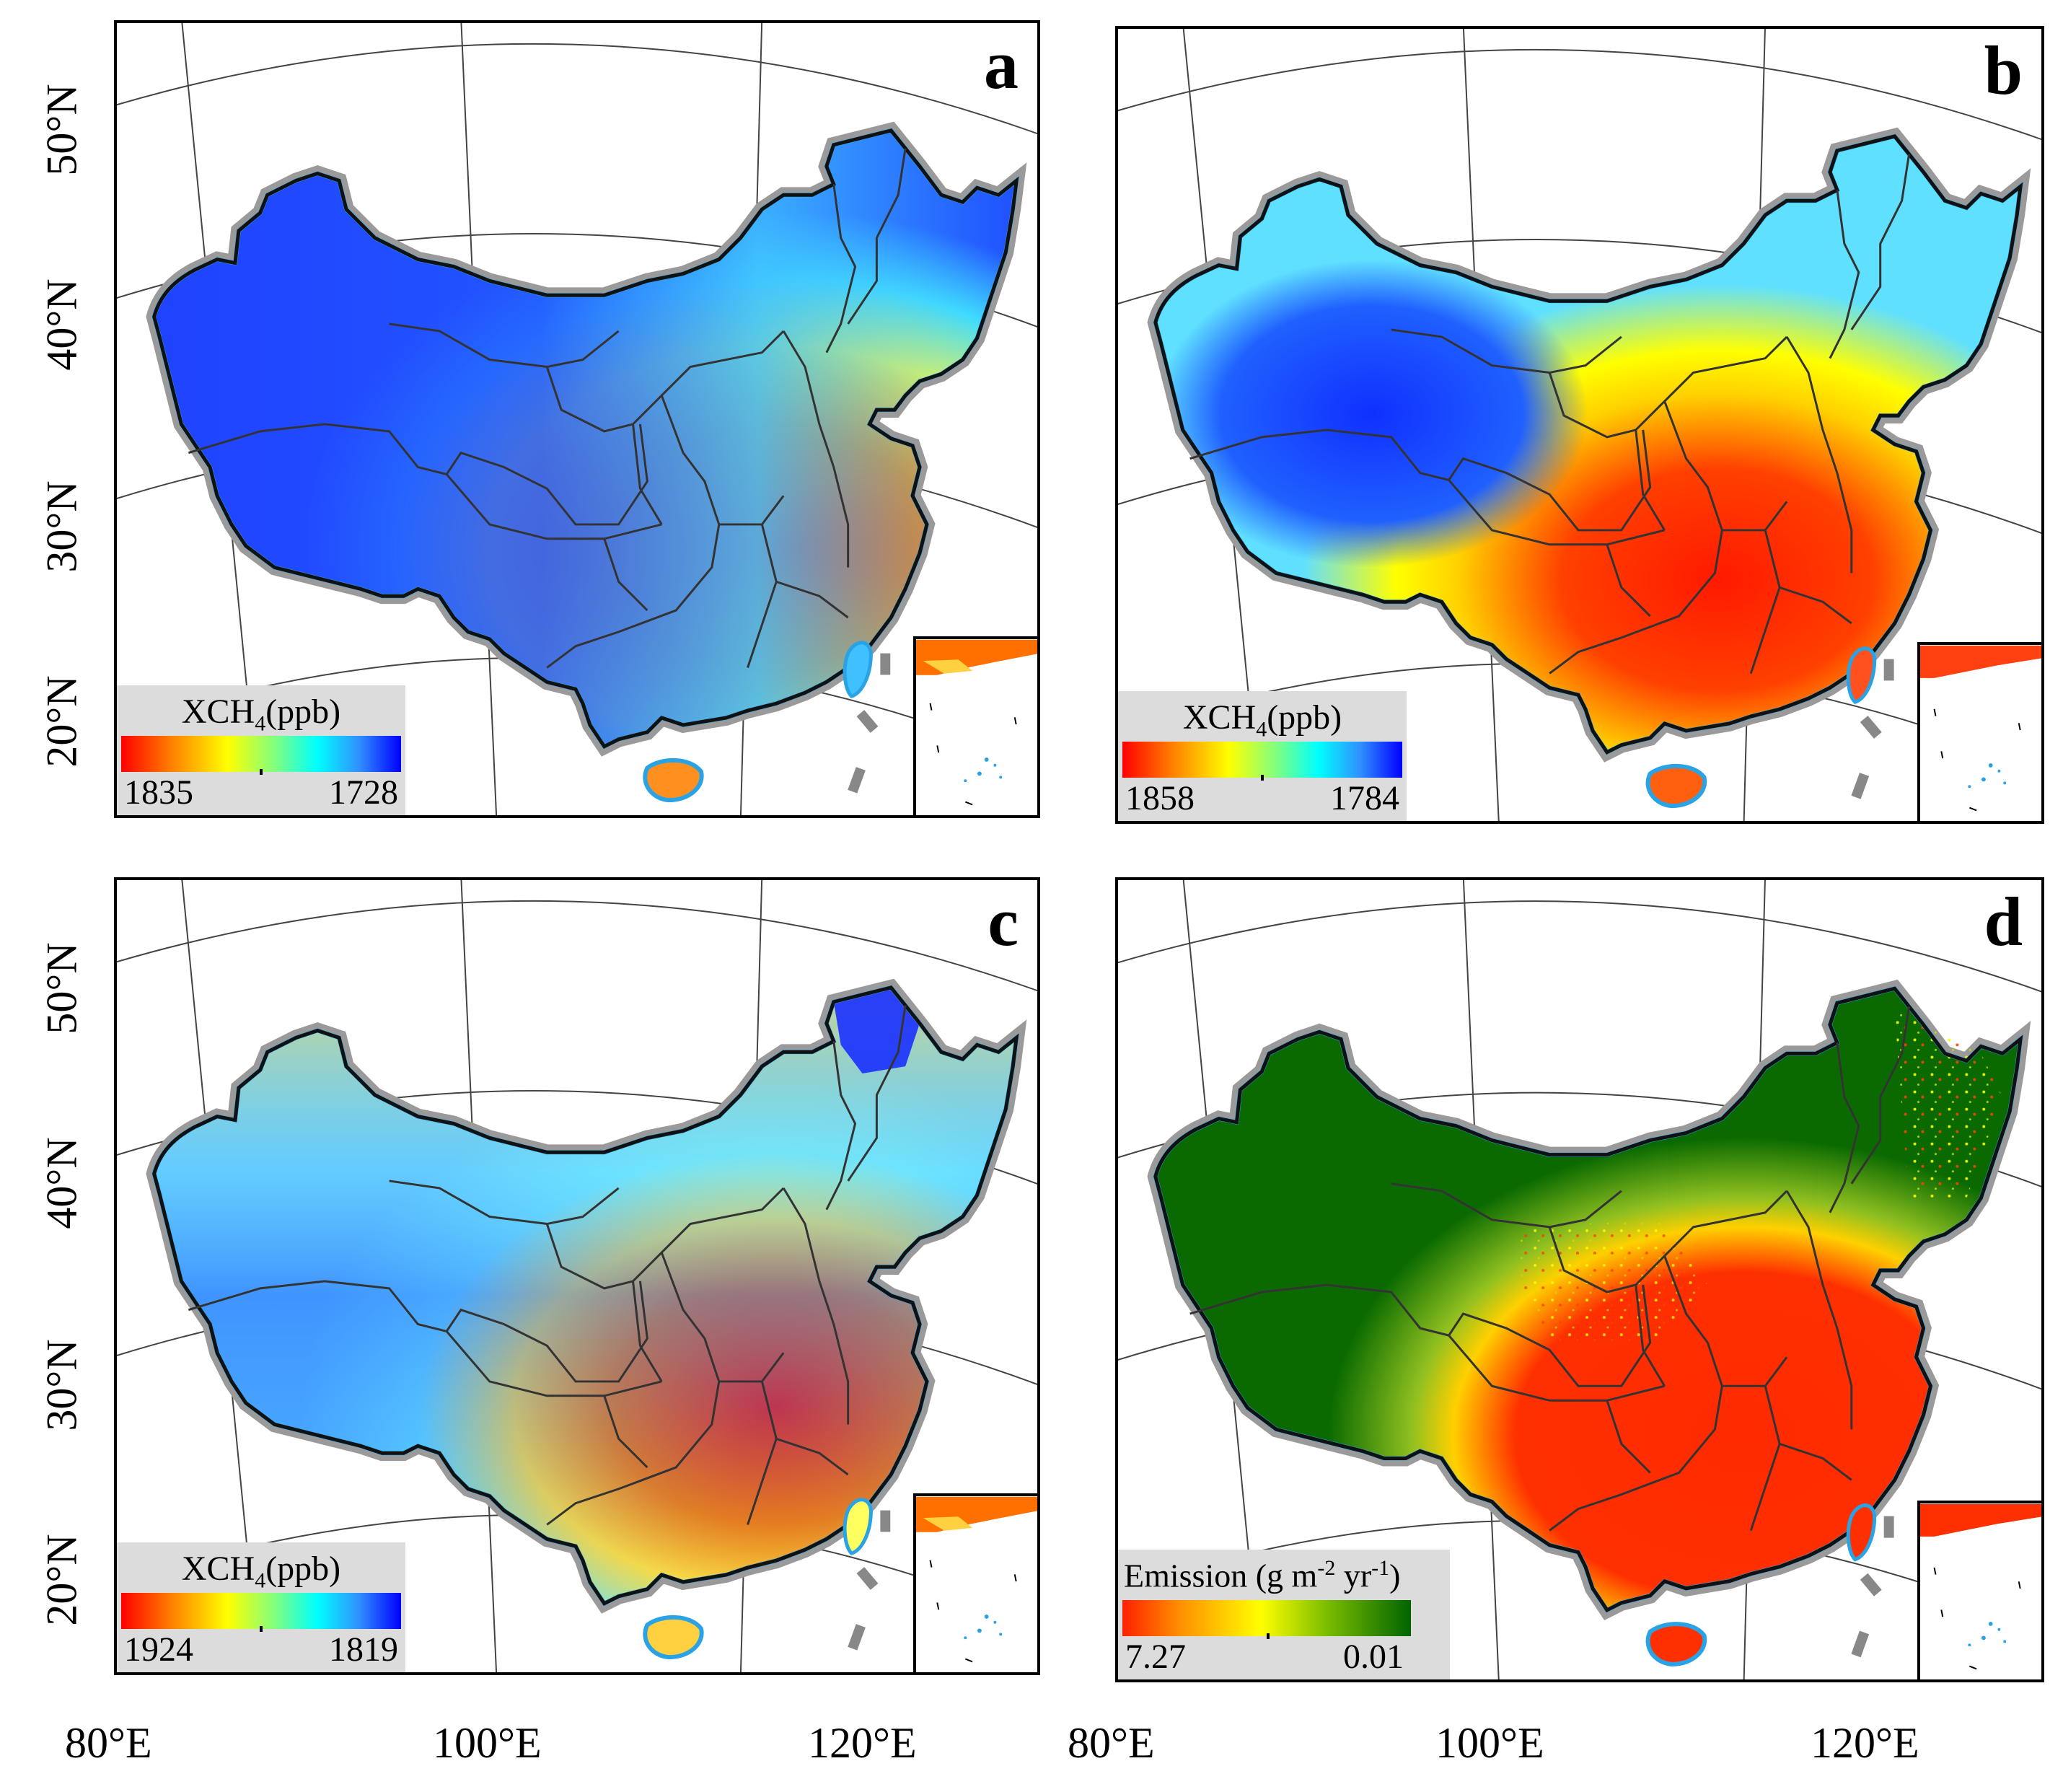 This screenshot has height=1792, width=2063. Describe the element at coordinates (1865, 1743) in the screenshot. I see `lon-label-120e-right: 120°E` at that location.